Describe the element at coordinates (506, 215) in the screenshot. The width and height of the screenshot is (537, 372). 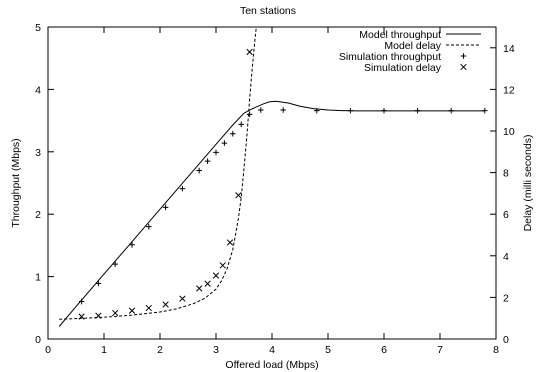
I see `y2-tick-label: 6` at that location.